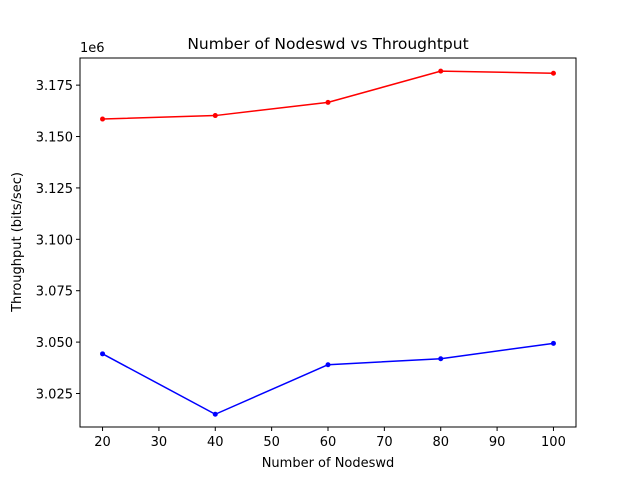 The height and width of the screenshot is (480, 640). What do you see at coordinates (54, 86) in the screenshot?
I see `y-tick-label: 3.175` at bounding box center [54, 86].